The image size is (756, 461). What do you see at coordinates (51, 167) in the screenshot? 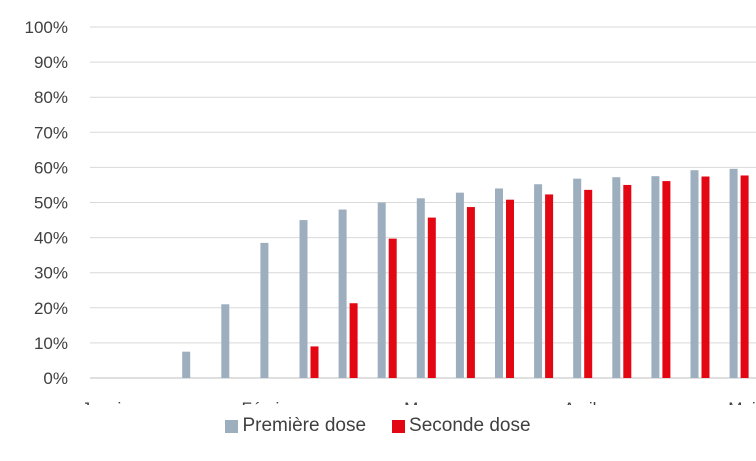
I see `y-tick-label: 60%` at bounding box center [51, 167].